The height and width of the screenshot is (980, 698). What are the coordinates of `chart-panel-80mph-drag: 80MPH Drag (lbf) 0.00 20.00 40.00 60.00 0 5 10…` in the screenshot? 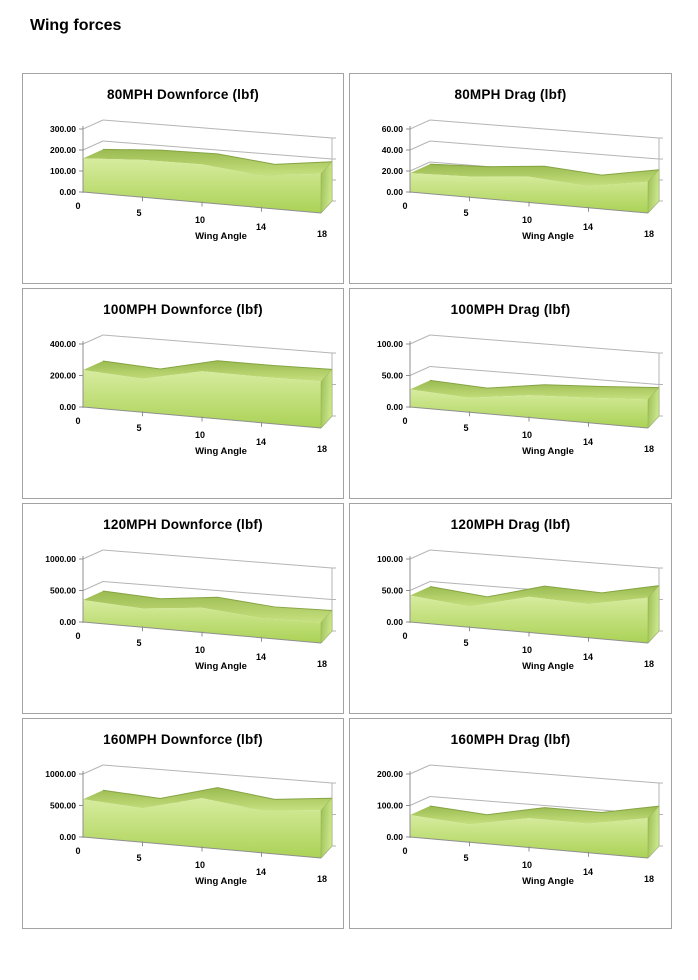 It's located at (510, 178).